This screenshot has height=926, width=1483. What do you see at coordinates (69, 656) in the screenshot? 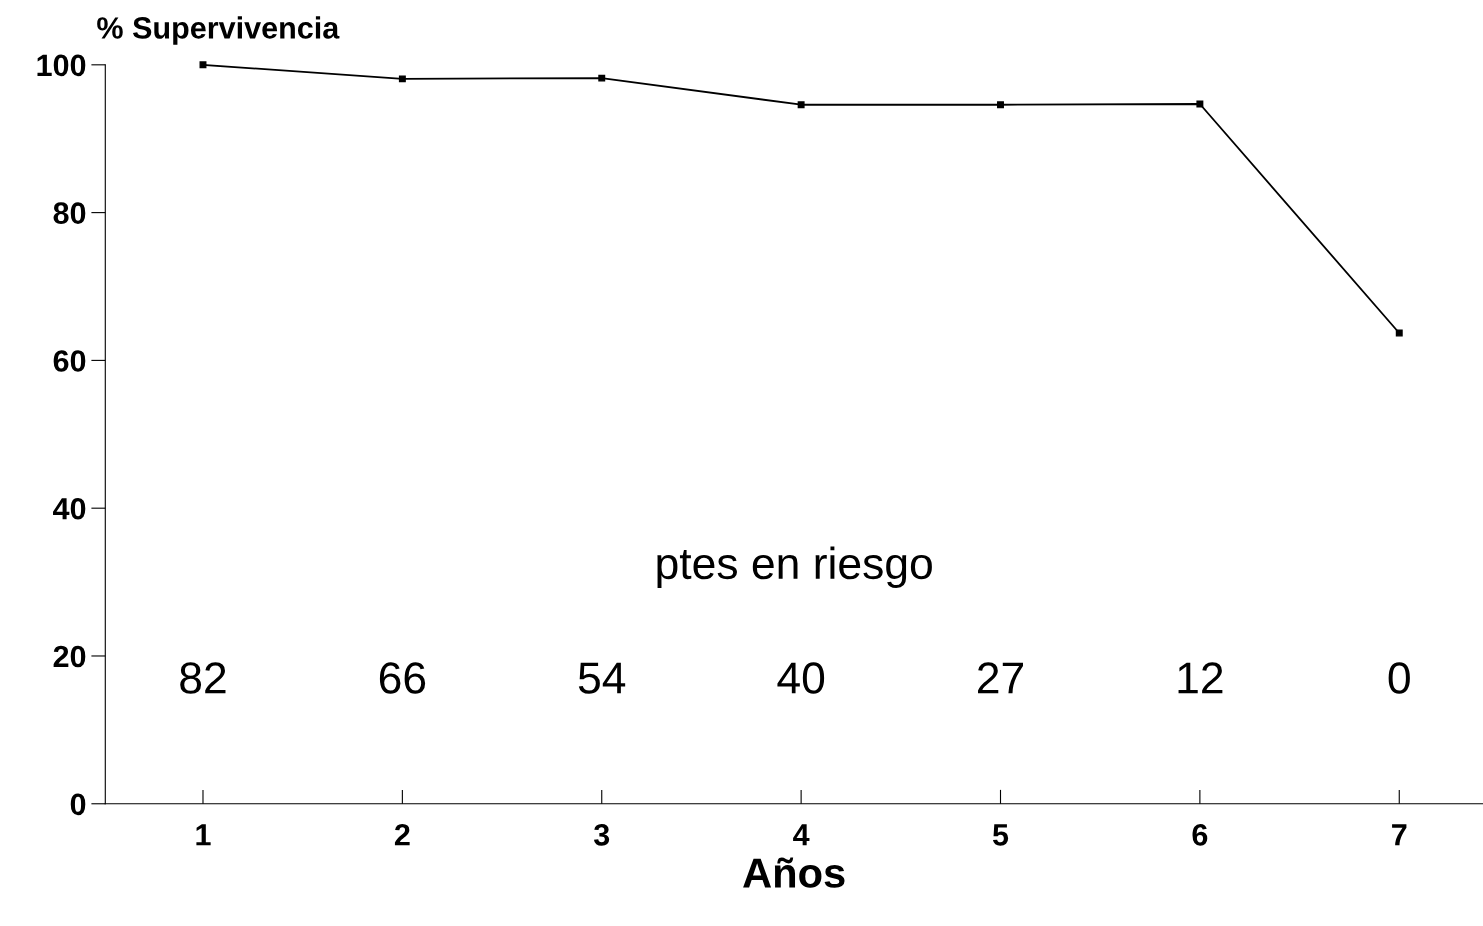
I see `y-tick-label: 20` at bounding box center [69, 656].